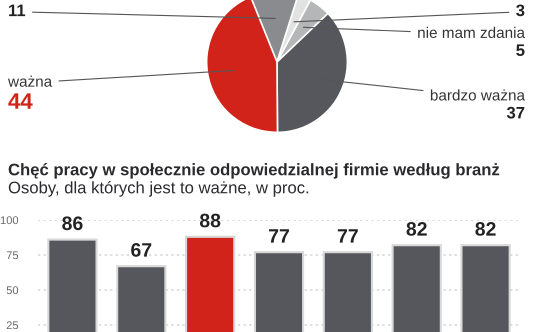  I want to click on y-tick-label: 75, so click(12, 255).